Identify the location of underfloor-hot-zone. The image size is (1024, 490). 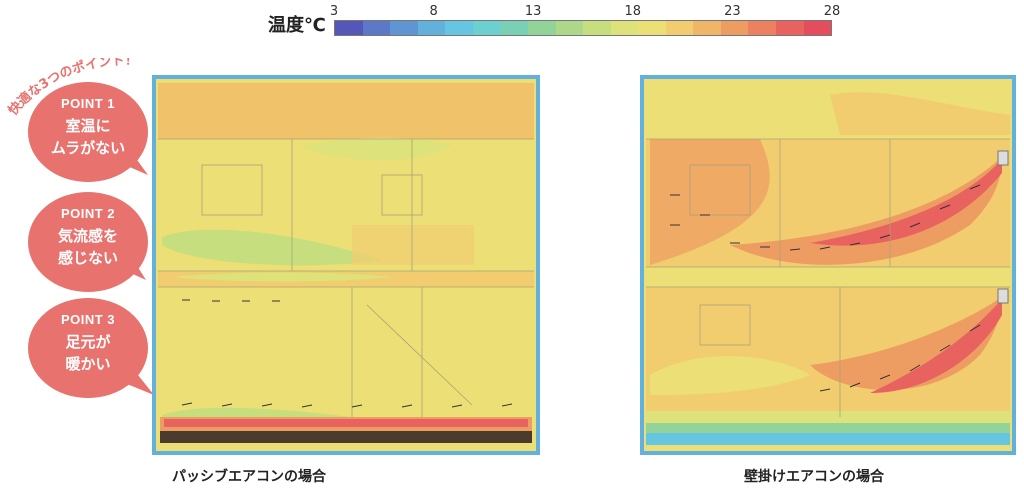
(346, 423).